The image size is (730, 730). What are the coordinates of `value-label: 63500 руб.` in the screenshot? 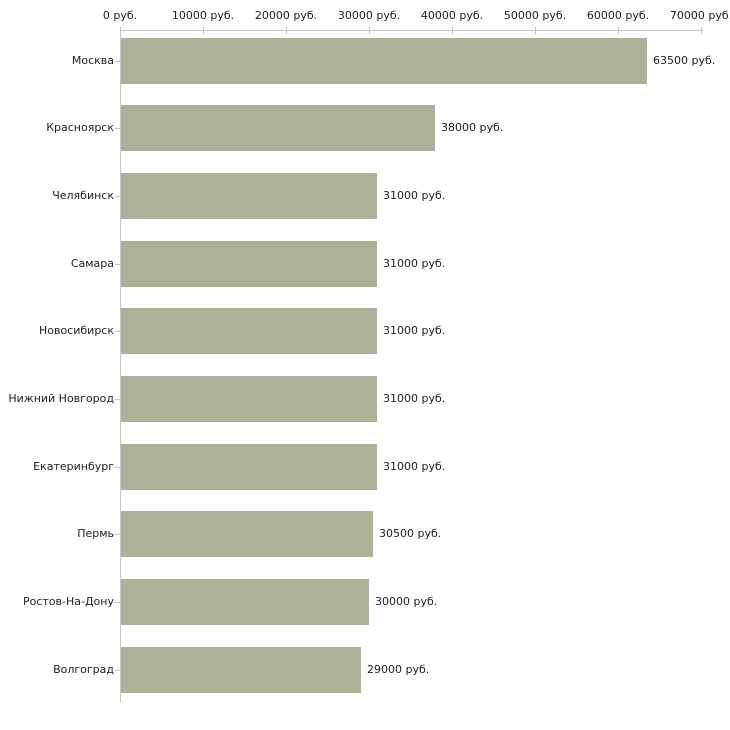 It's located at (684, 60).